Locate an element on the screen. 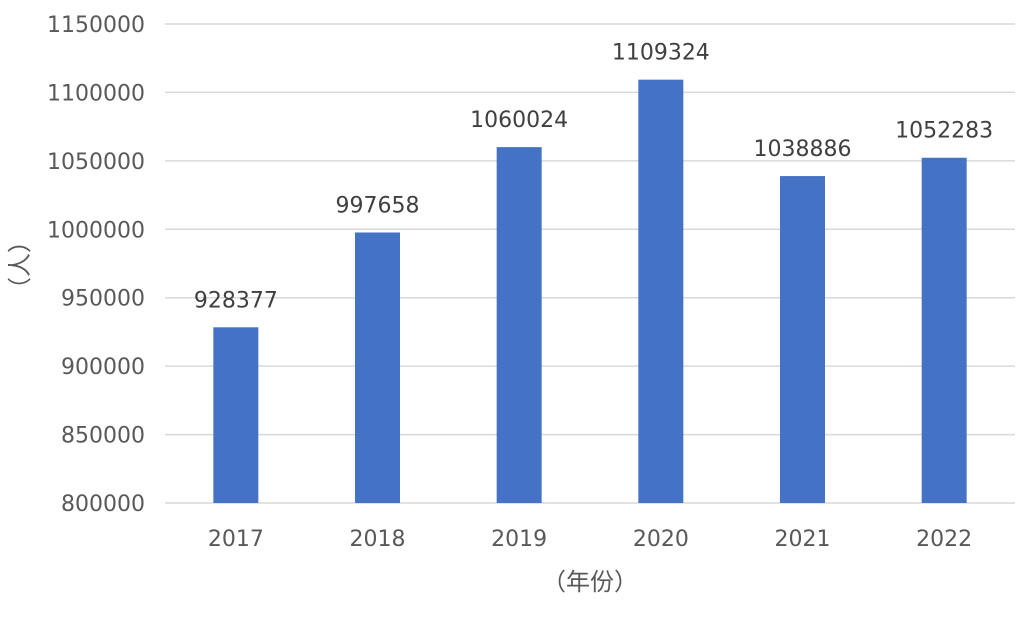 This screenshot has width=1021, height=628. bar-2017 is located at coordinates (236, 415).